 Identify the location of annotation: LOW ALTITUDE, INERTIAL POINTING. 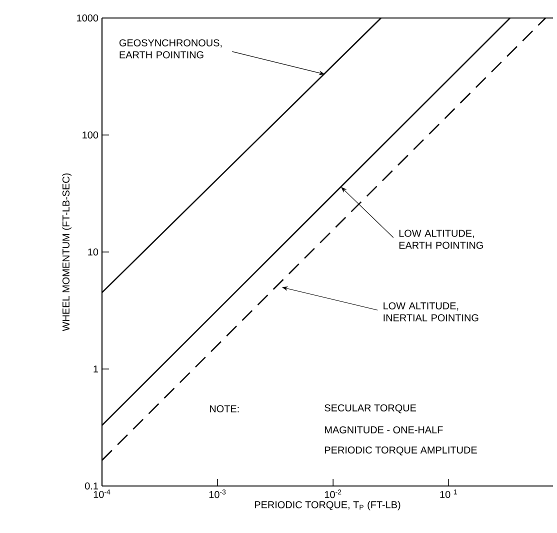
(431, 312).